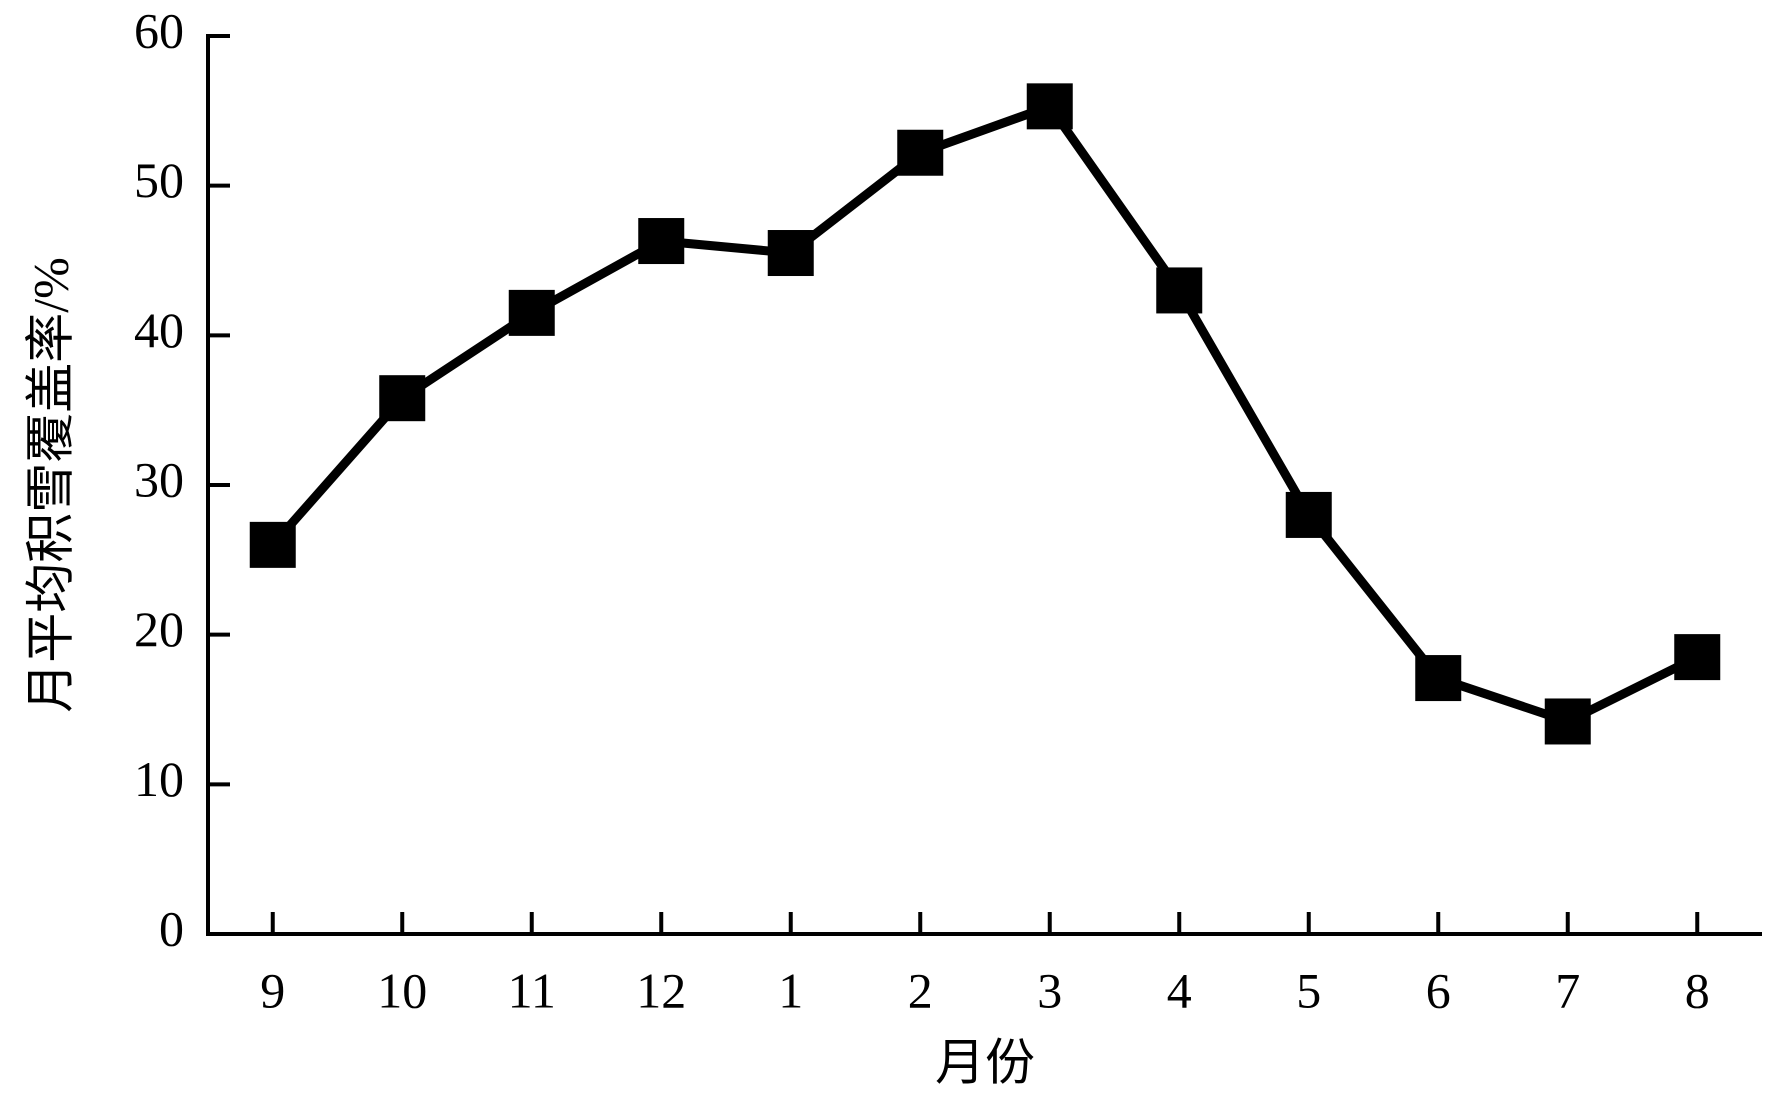  Describe the element at coordinates (159, 479) in the screenshot. I see `y-tick-label: 30` at that location.